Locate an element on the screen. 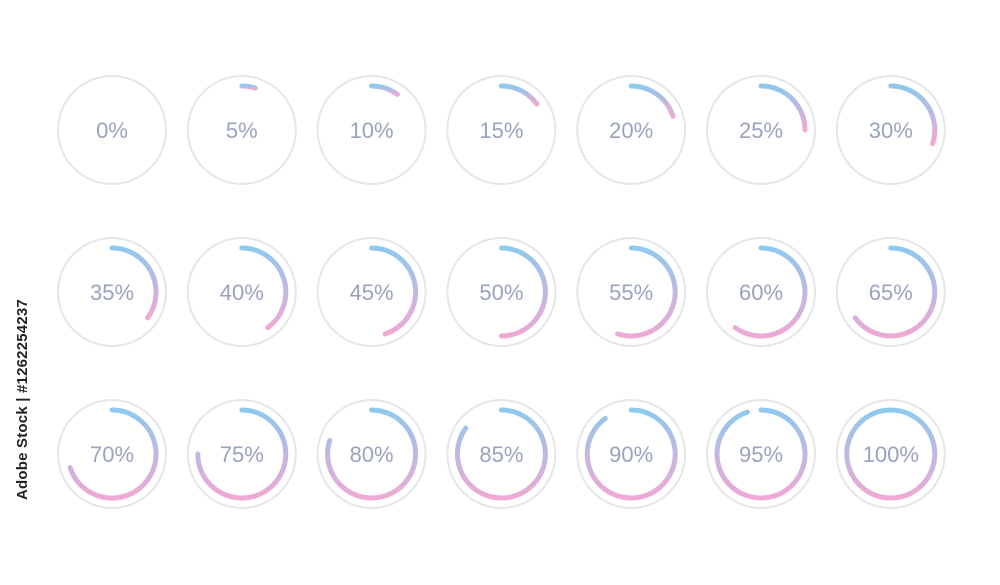 The height and width of the screenshot is (585, 1000). progress-ring: 10% is located at coordinates (371, 130).